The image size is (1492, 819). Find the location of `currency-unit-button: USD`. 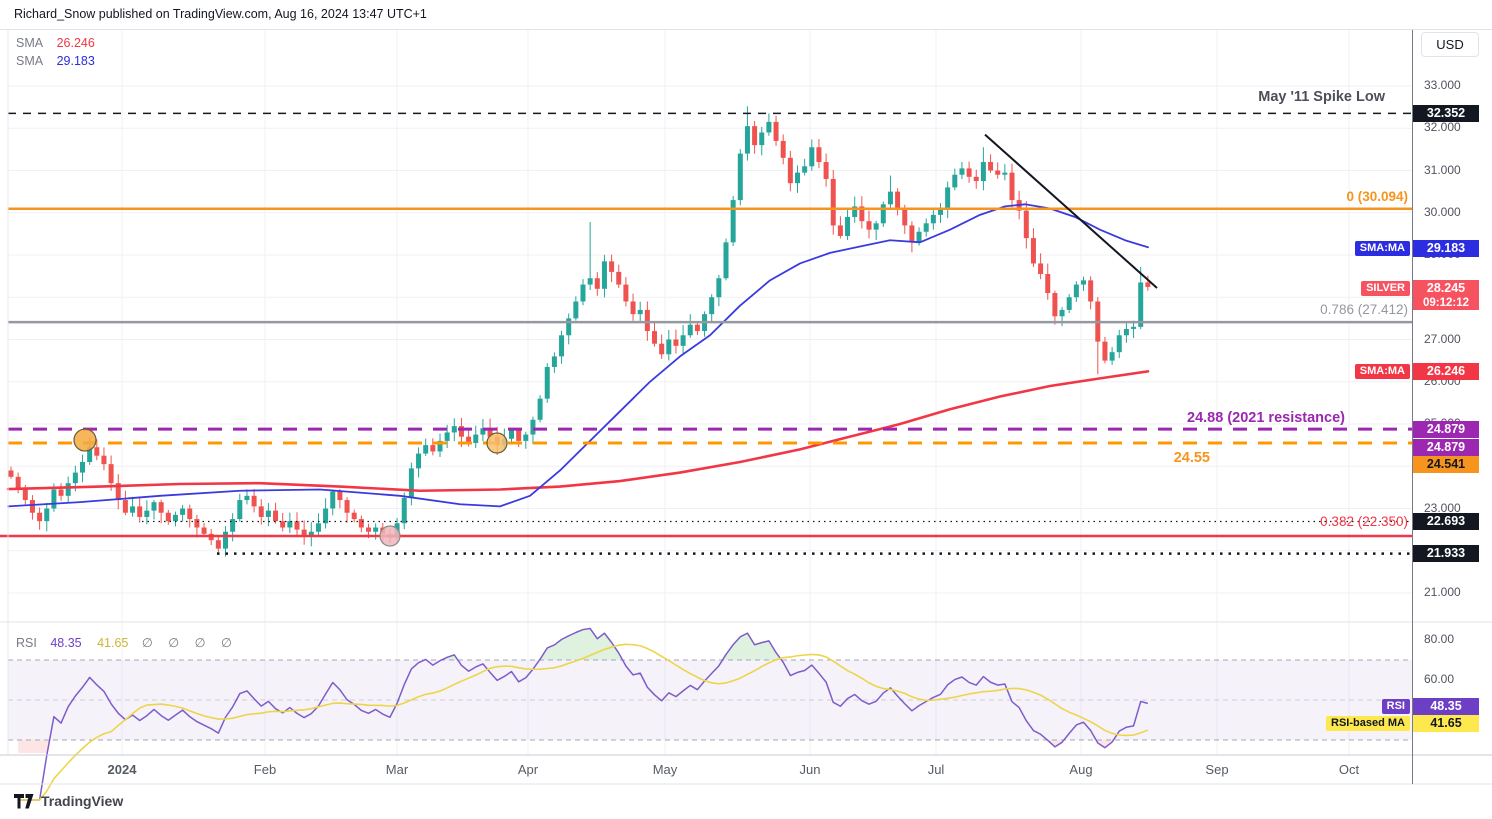

currency-unit-button: USD is located at coordinates (1450, 44).